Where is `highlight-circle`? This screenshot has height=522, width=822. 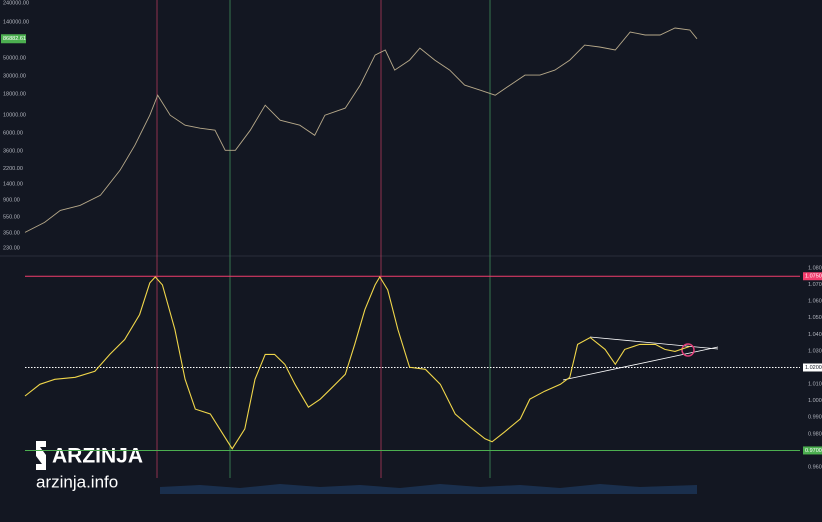 highlight-circle is located at coordinates (688, 350).